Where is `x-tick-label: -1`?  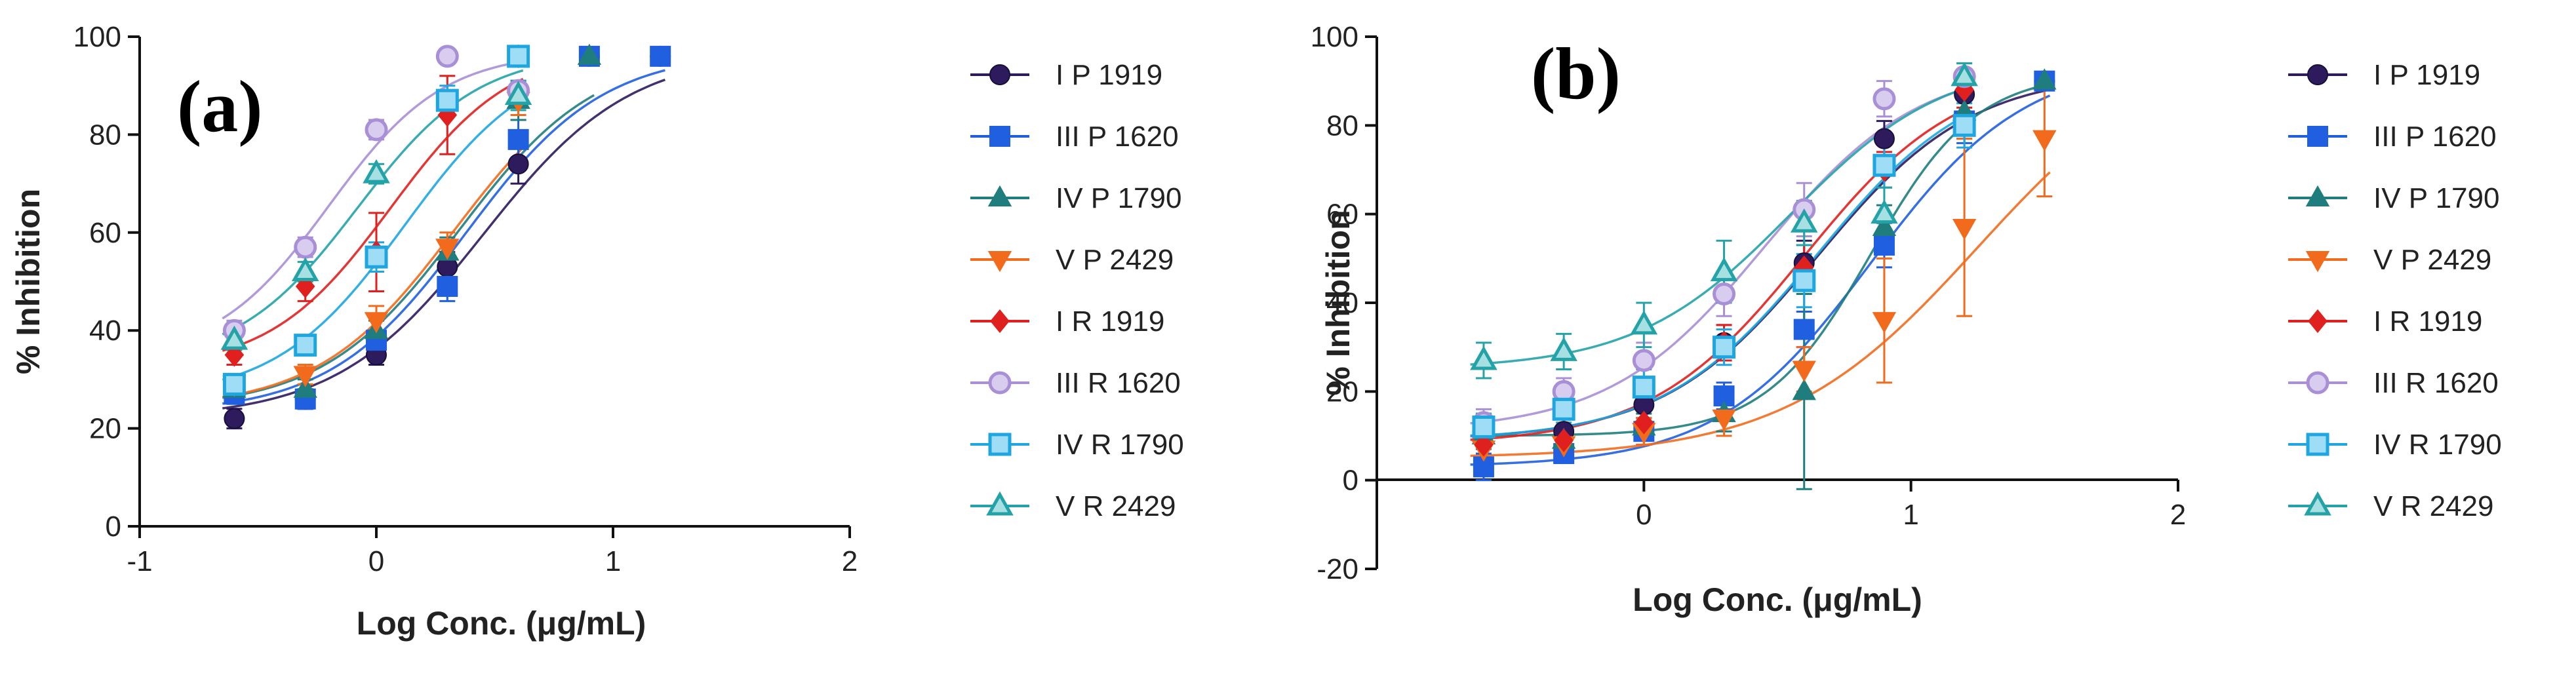 x-tick-label: -1 is located at coordinates (139, 561).